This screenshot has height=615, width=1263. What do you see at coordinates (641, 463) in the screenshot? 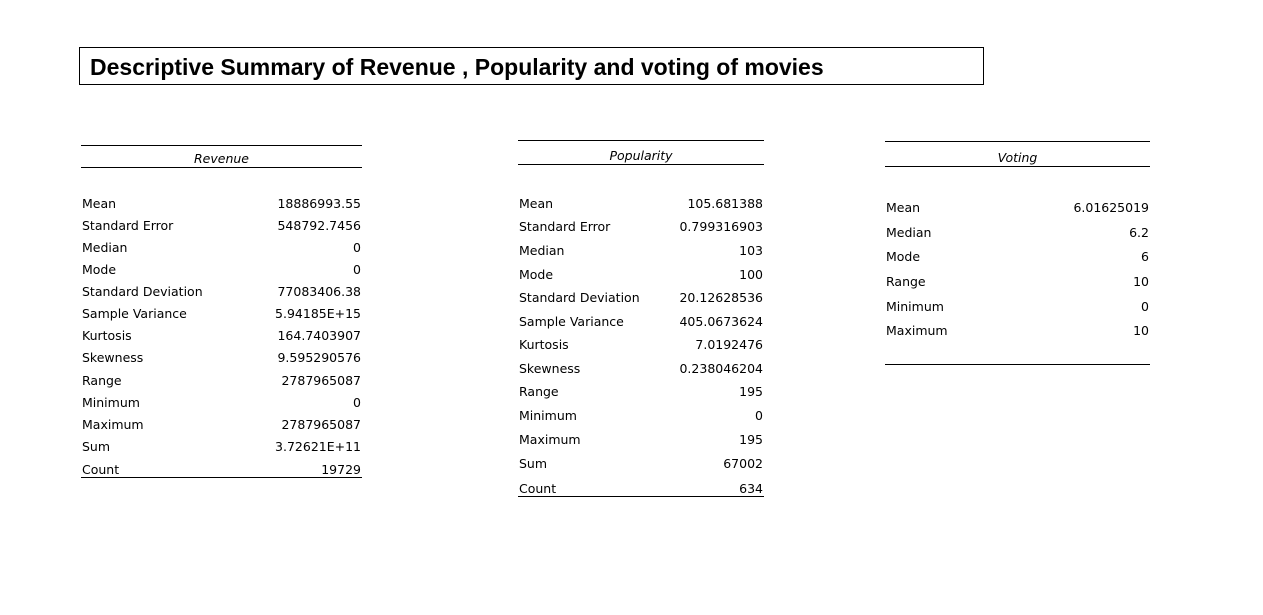
I see `table-row: Sum 67002` at bounding box center [641, 463].